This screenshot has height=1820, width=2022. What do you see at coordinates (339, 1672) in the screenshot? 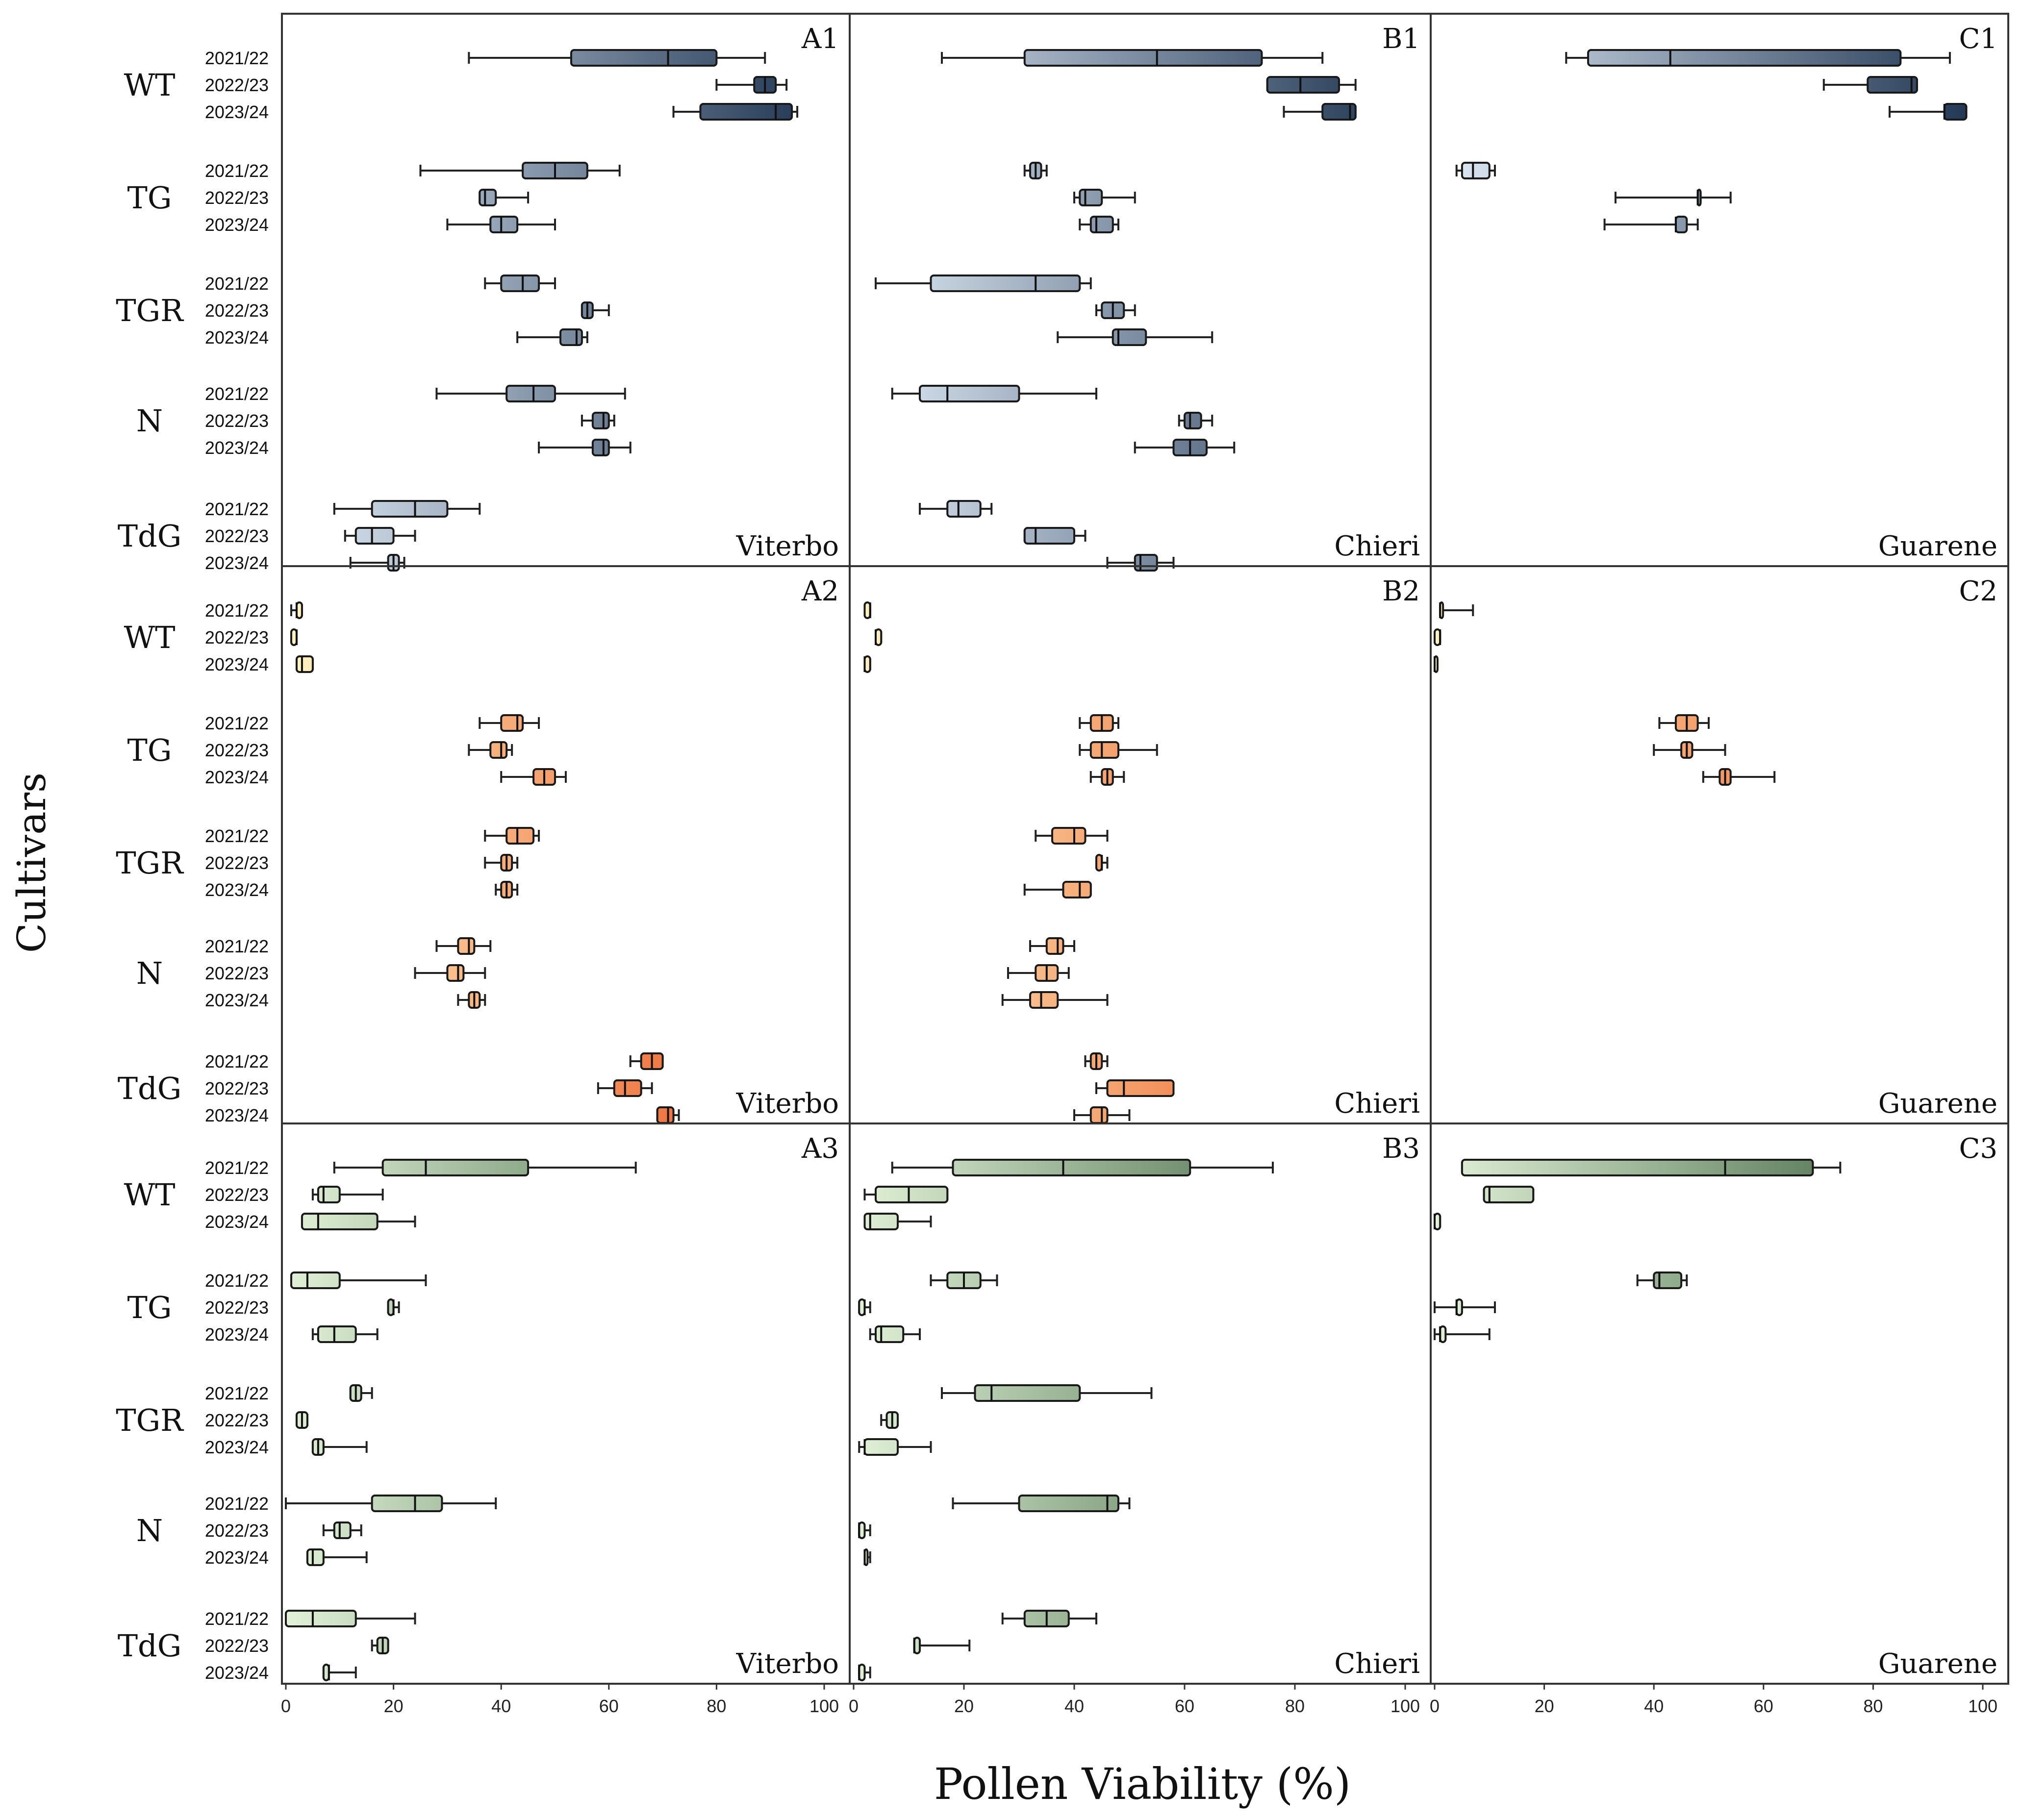
I see `box-A3-TdG-2023/24` at bounding box center [339, 1672].